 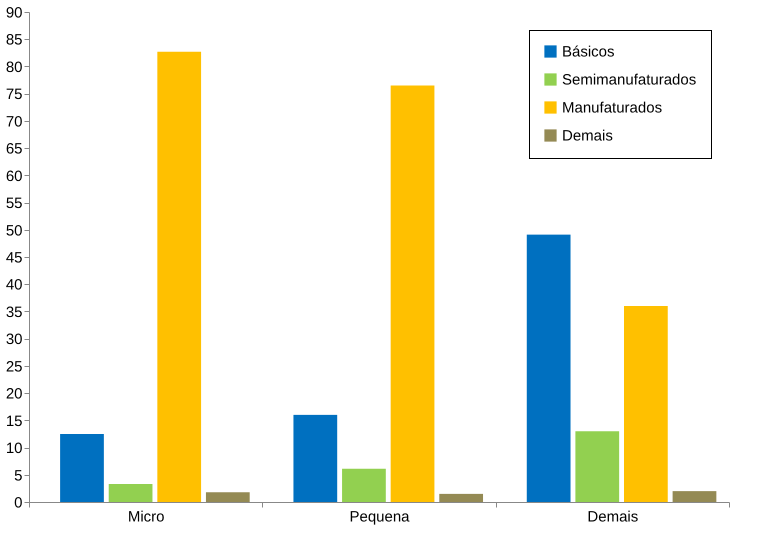 I want to click on legend-label: Demais, so click(x=587, y=136).